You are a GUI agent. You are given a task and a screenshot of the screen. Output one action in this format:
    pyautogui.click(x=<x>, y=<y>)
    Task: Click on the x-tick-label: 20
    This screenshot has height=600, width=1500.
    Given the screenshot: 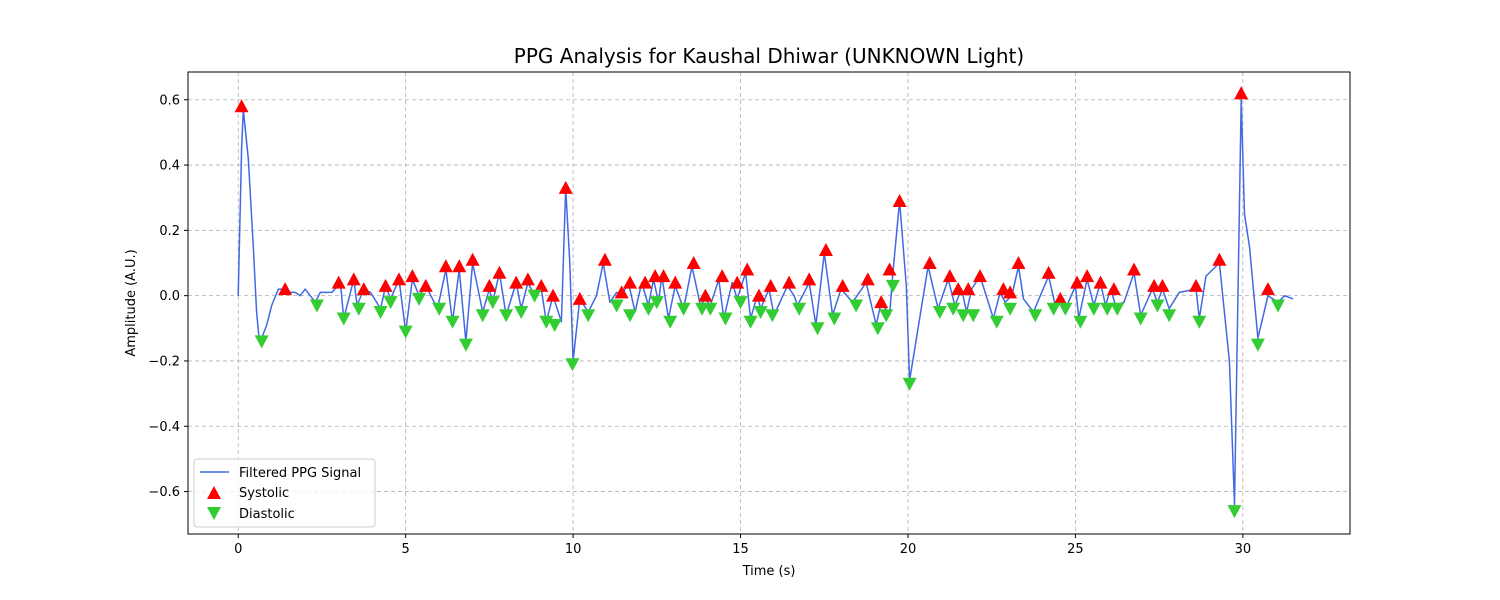 What is the action you would take?
    pyautogui.click(x=908, y=549)
    